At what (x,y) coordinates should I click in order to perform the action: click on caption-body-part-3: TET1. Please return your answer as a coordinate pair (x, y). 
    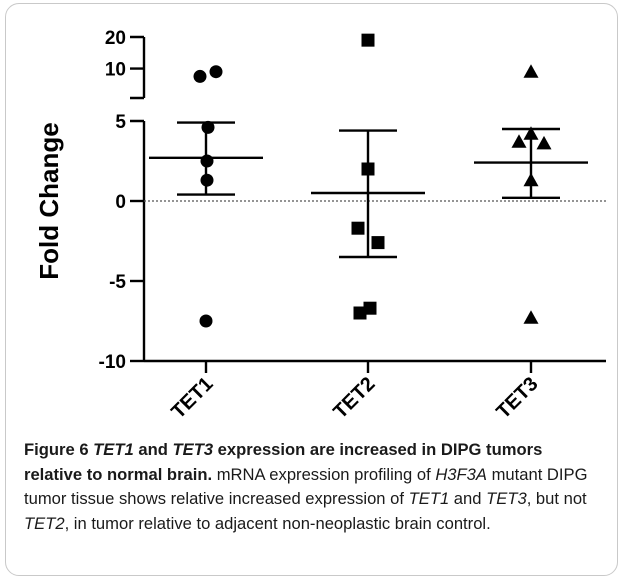
    Looking at the image, I should click on (429, 498).